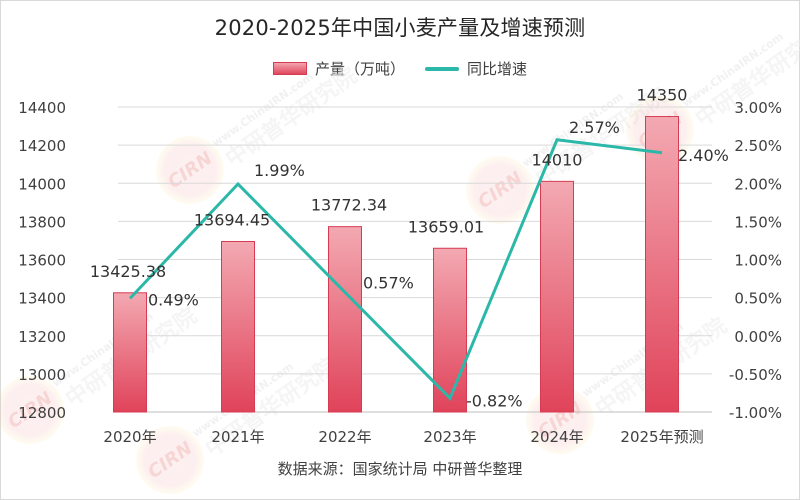 Image resolution: width=800 pixels, height=500 pixels. I want to click on x-axis: 2020年 2021年 2022年 2023年 2024年 2025年预测, so click(403, 437).